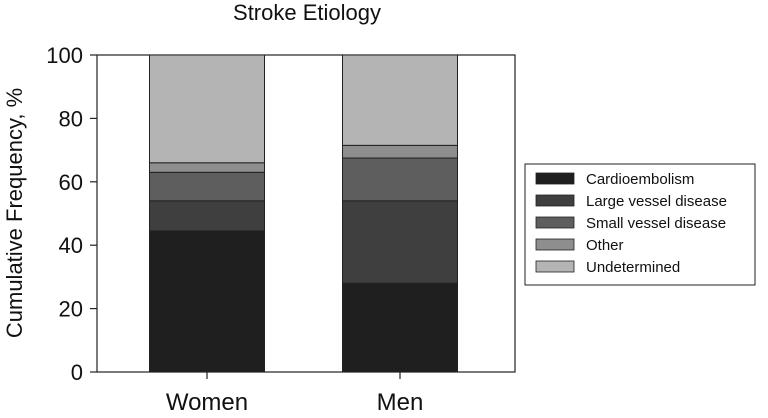 The image size is (768, 418). I want to click on legend-label: Cardioembolism, so click(640, 179).